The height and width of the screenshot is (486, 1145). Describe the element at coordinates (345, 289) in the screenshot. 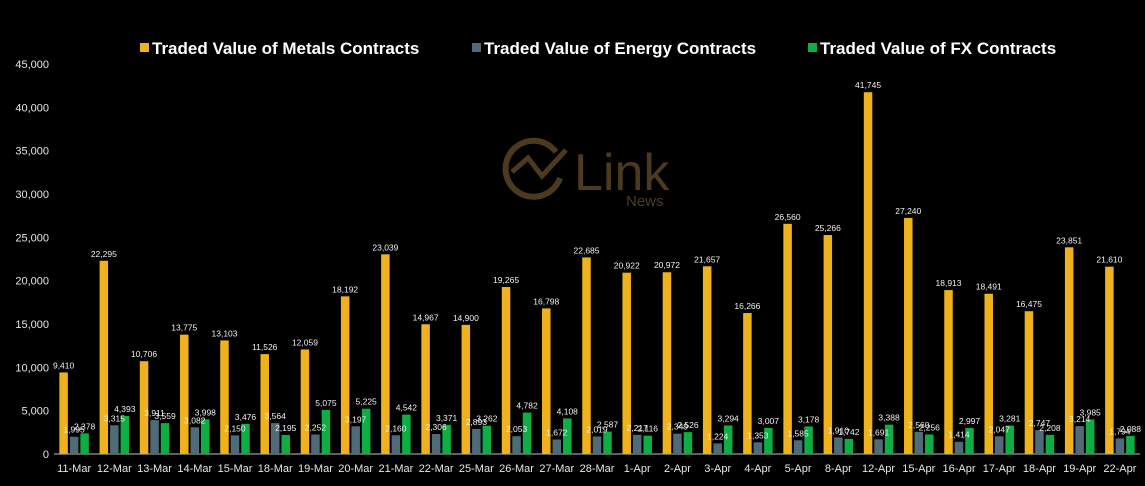

I see `data-label: 18,192` at that location.